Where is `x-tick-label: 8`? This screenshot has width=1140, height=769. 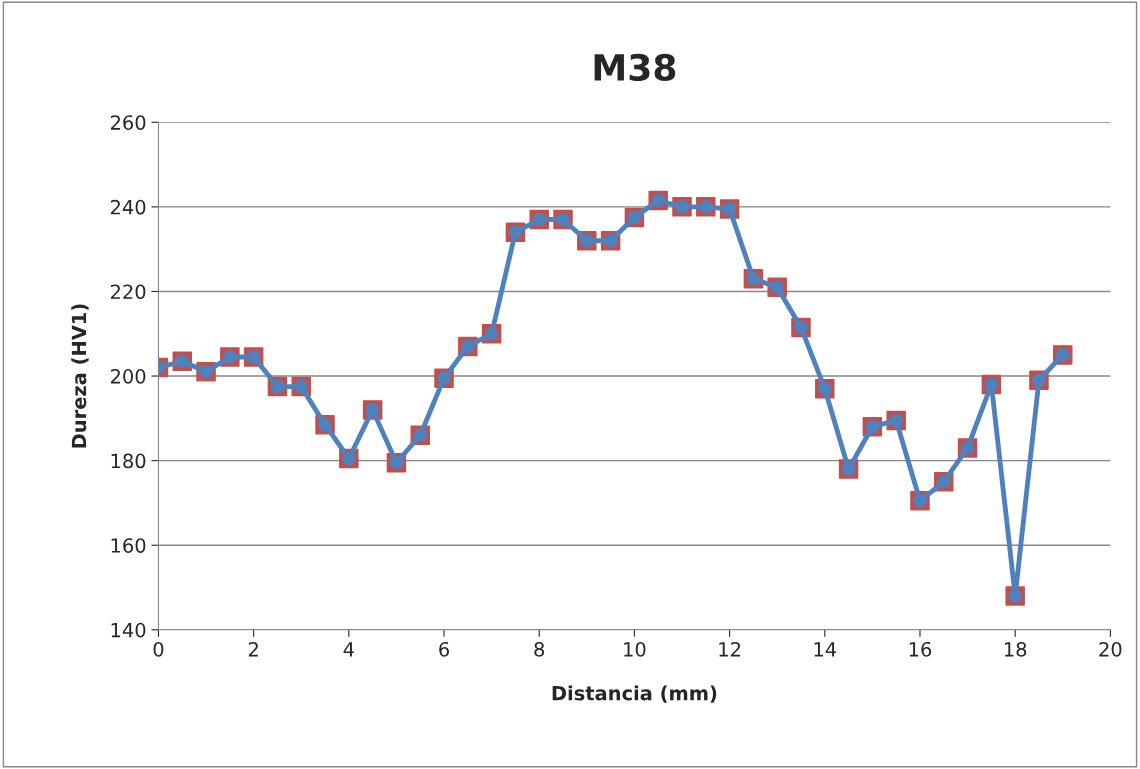
x-tick-label: 8 is located at coordinates (539, 649).